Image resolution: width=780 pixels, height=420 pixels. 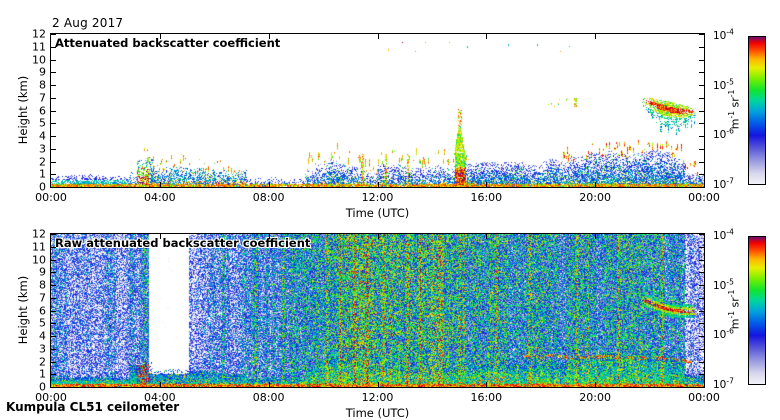 What do you see at coordinates (159, 197) in the screenshot?
I see `x-tick-label: 04:00` at bounding box center [159, 197].